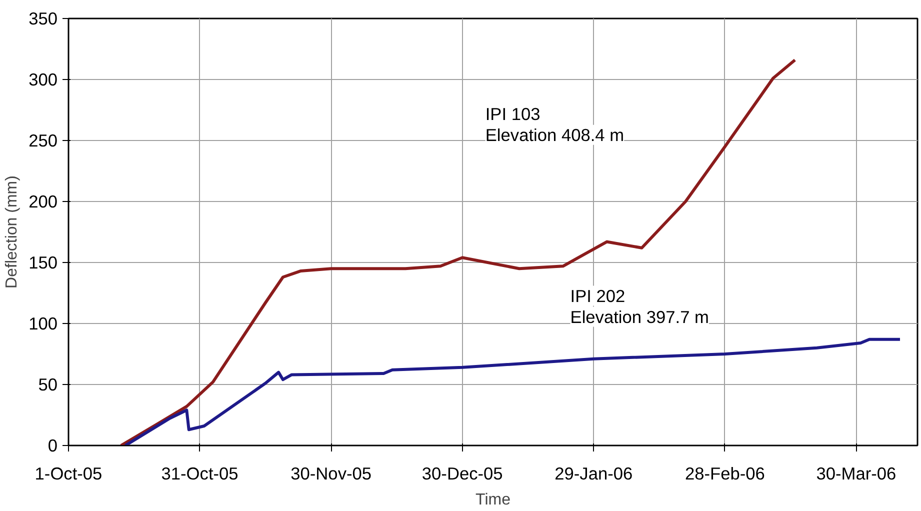 This screenshot has width=921, height=511. What do you see at coordinates (43, 262) in the screenshot?
I see `y-tick-label: 150` at bounding box center [43, 262].